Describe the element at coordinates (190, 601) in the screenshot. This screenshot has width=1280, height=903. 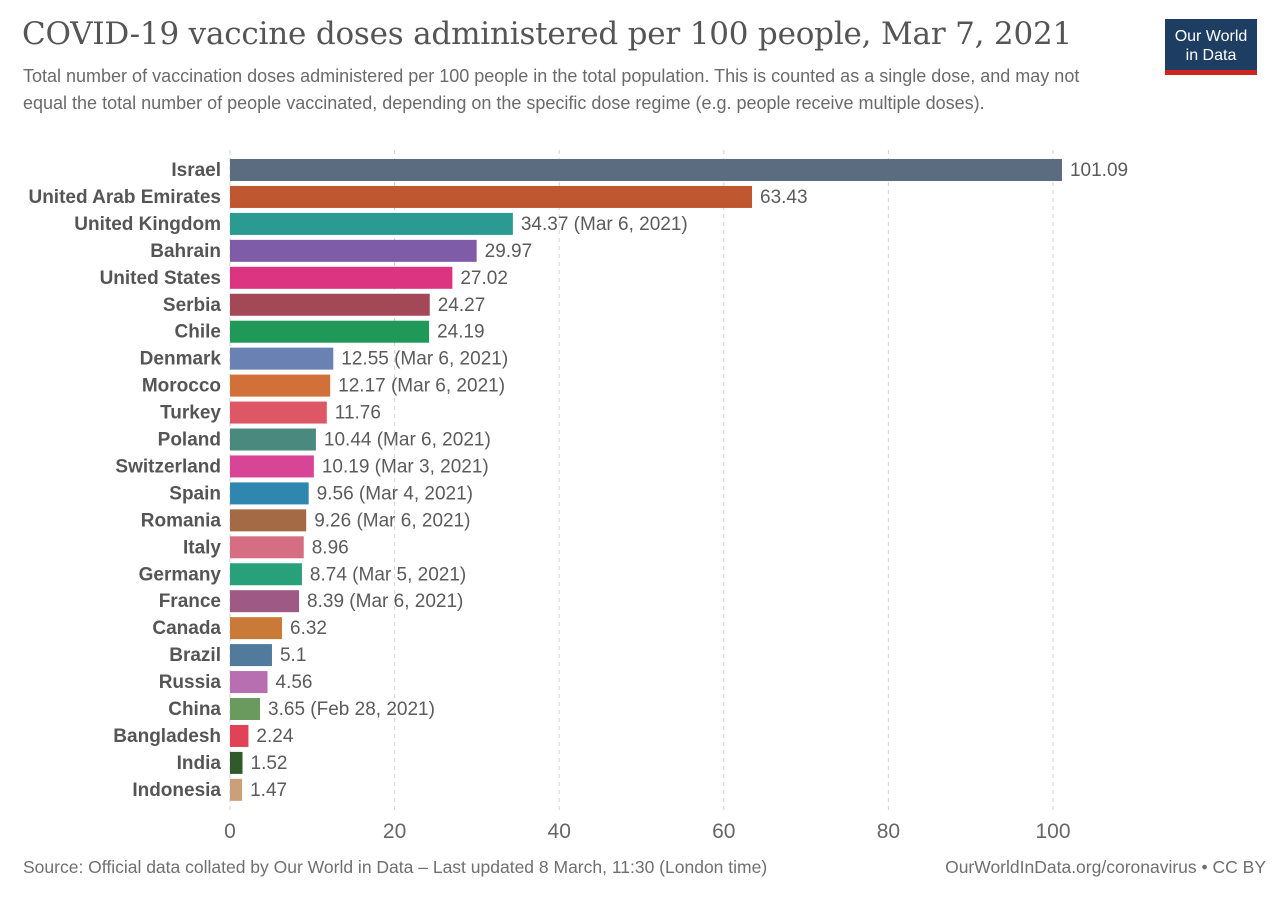
I see `category-label: France` at that location.